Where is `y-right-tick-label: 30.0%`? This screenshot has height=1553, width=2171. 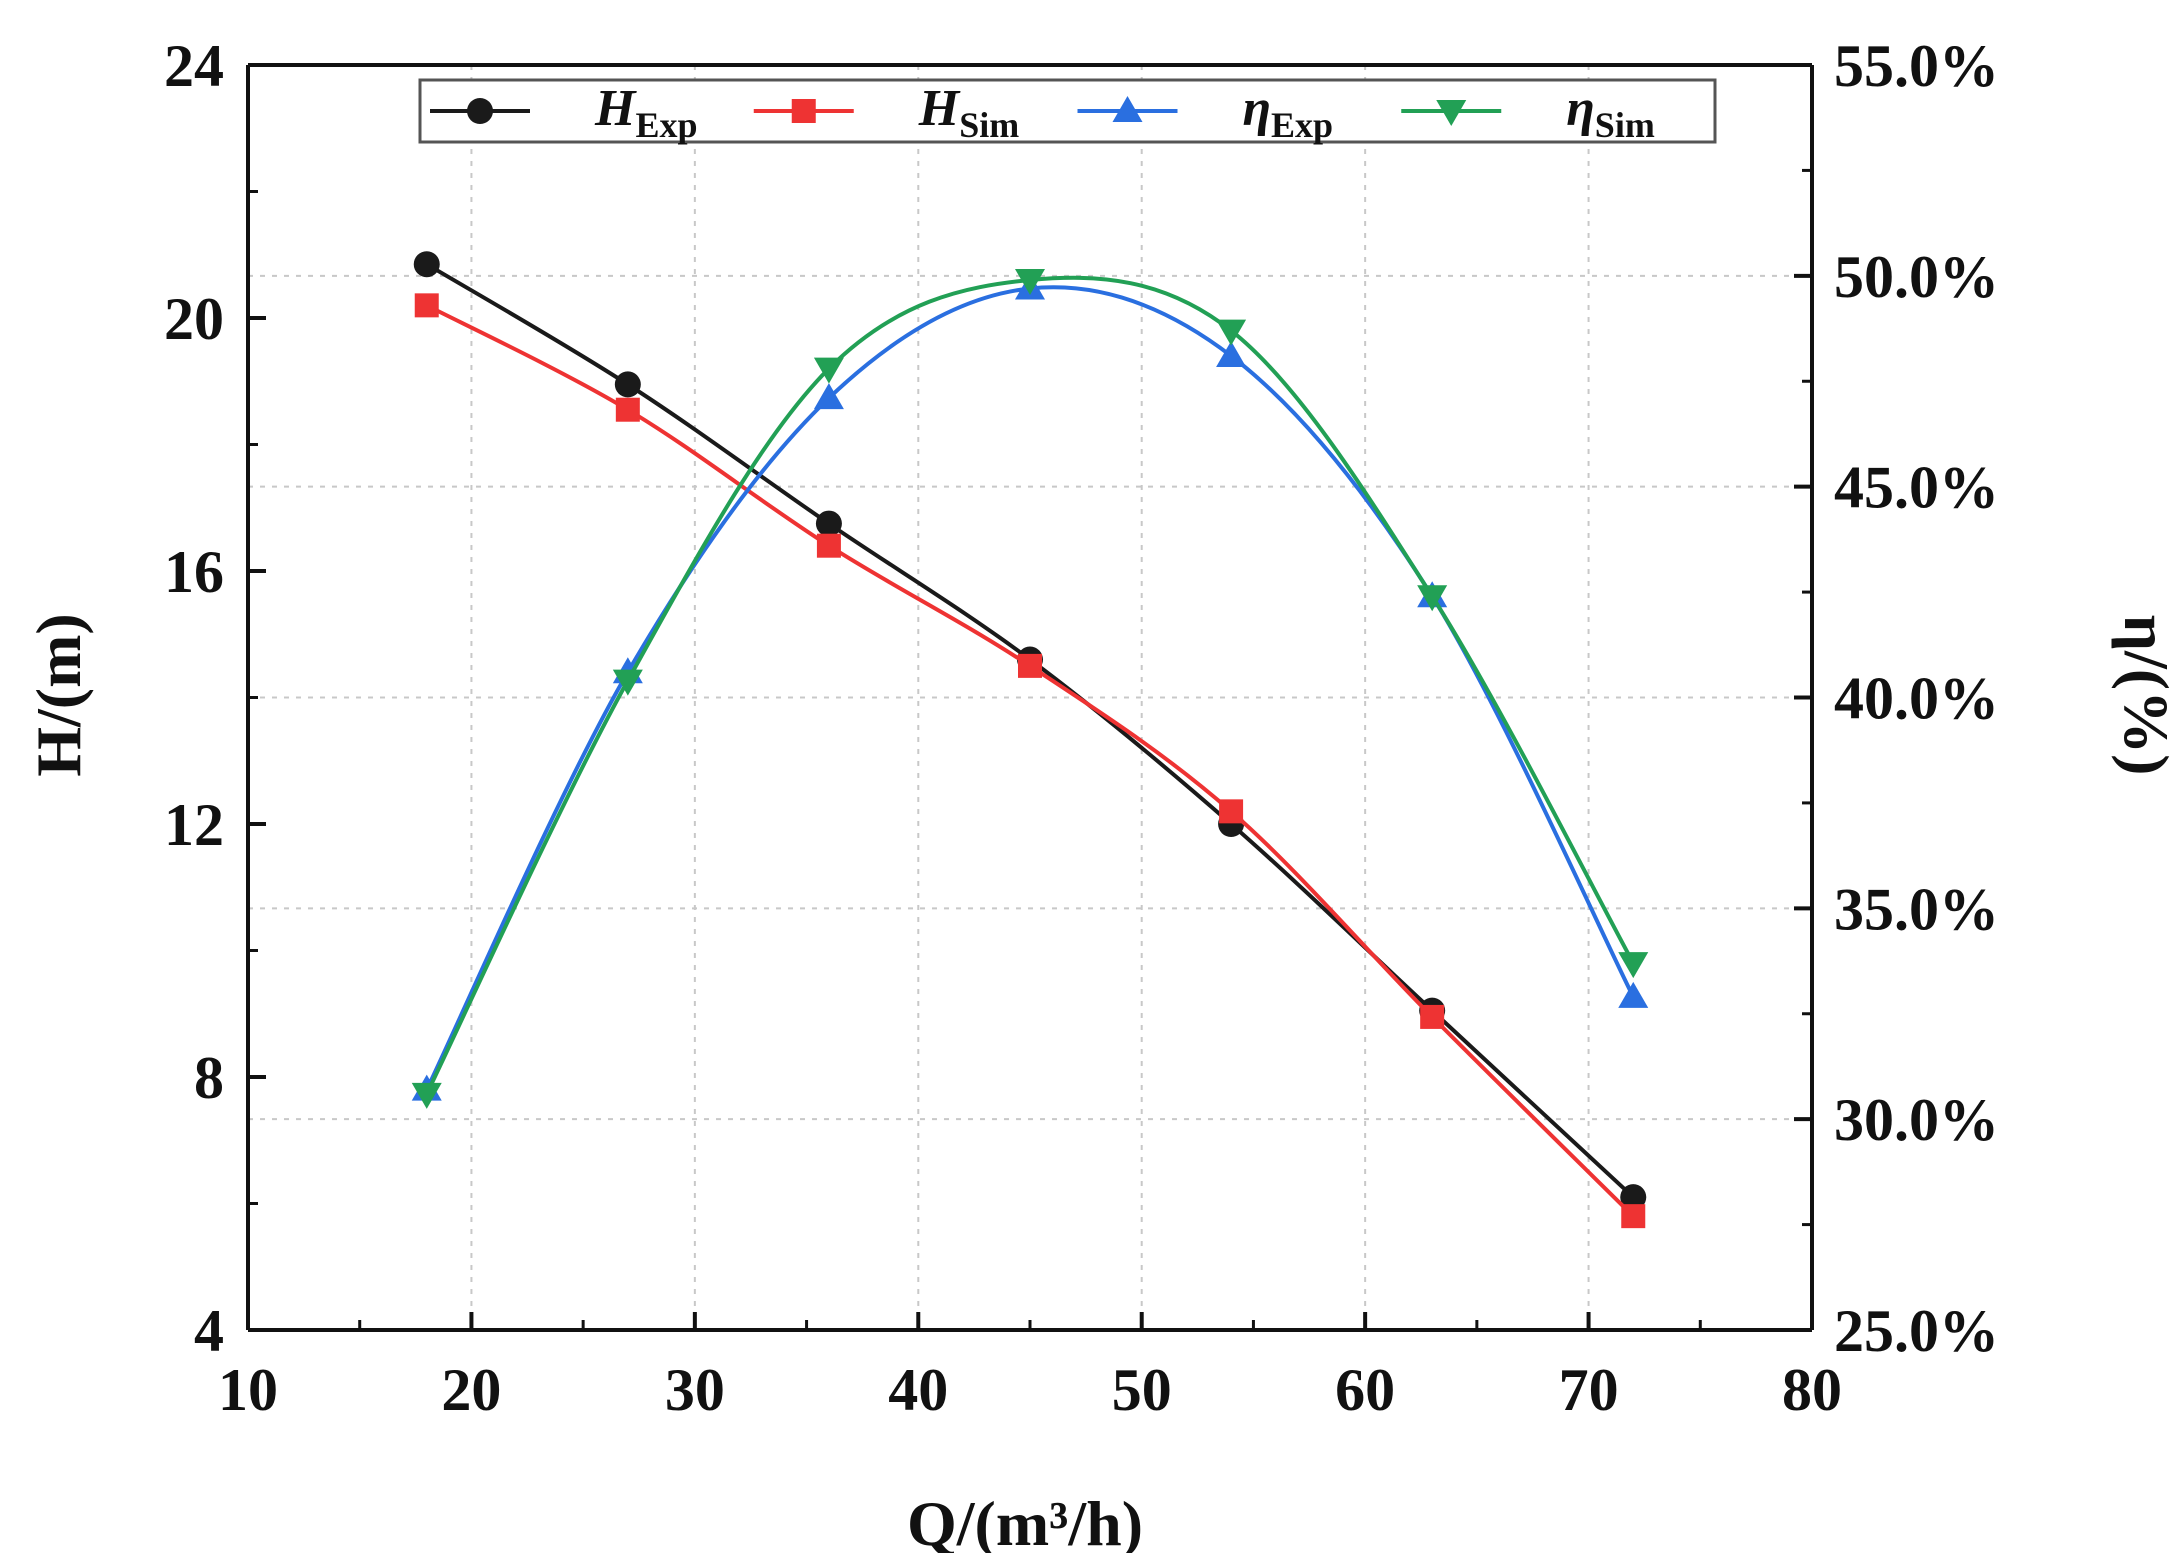 y-right-tick-label: 30.0% is located at coordinates (1916, 1120).